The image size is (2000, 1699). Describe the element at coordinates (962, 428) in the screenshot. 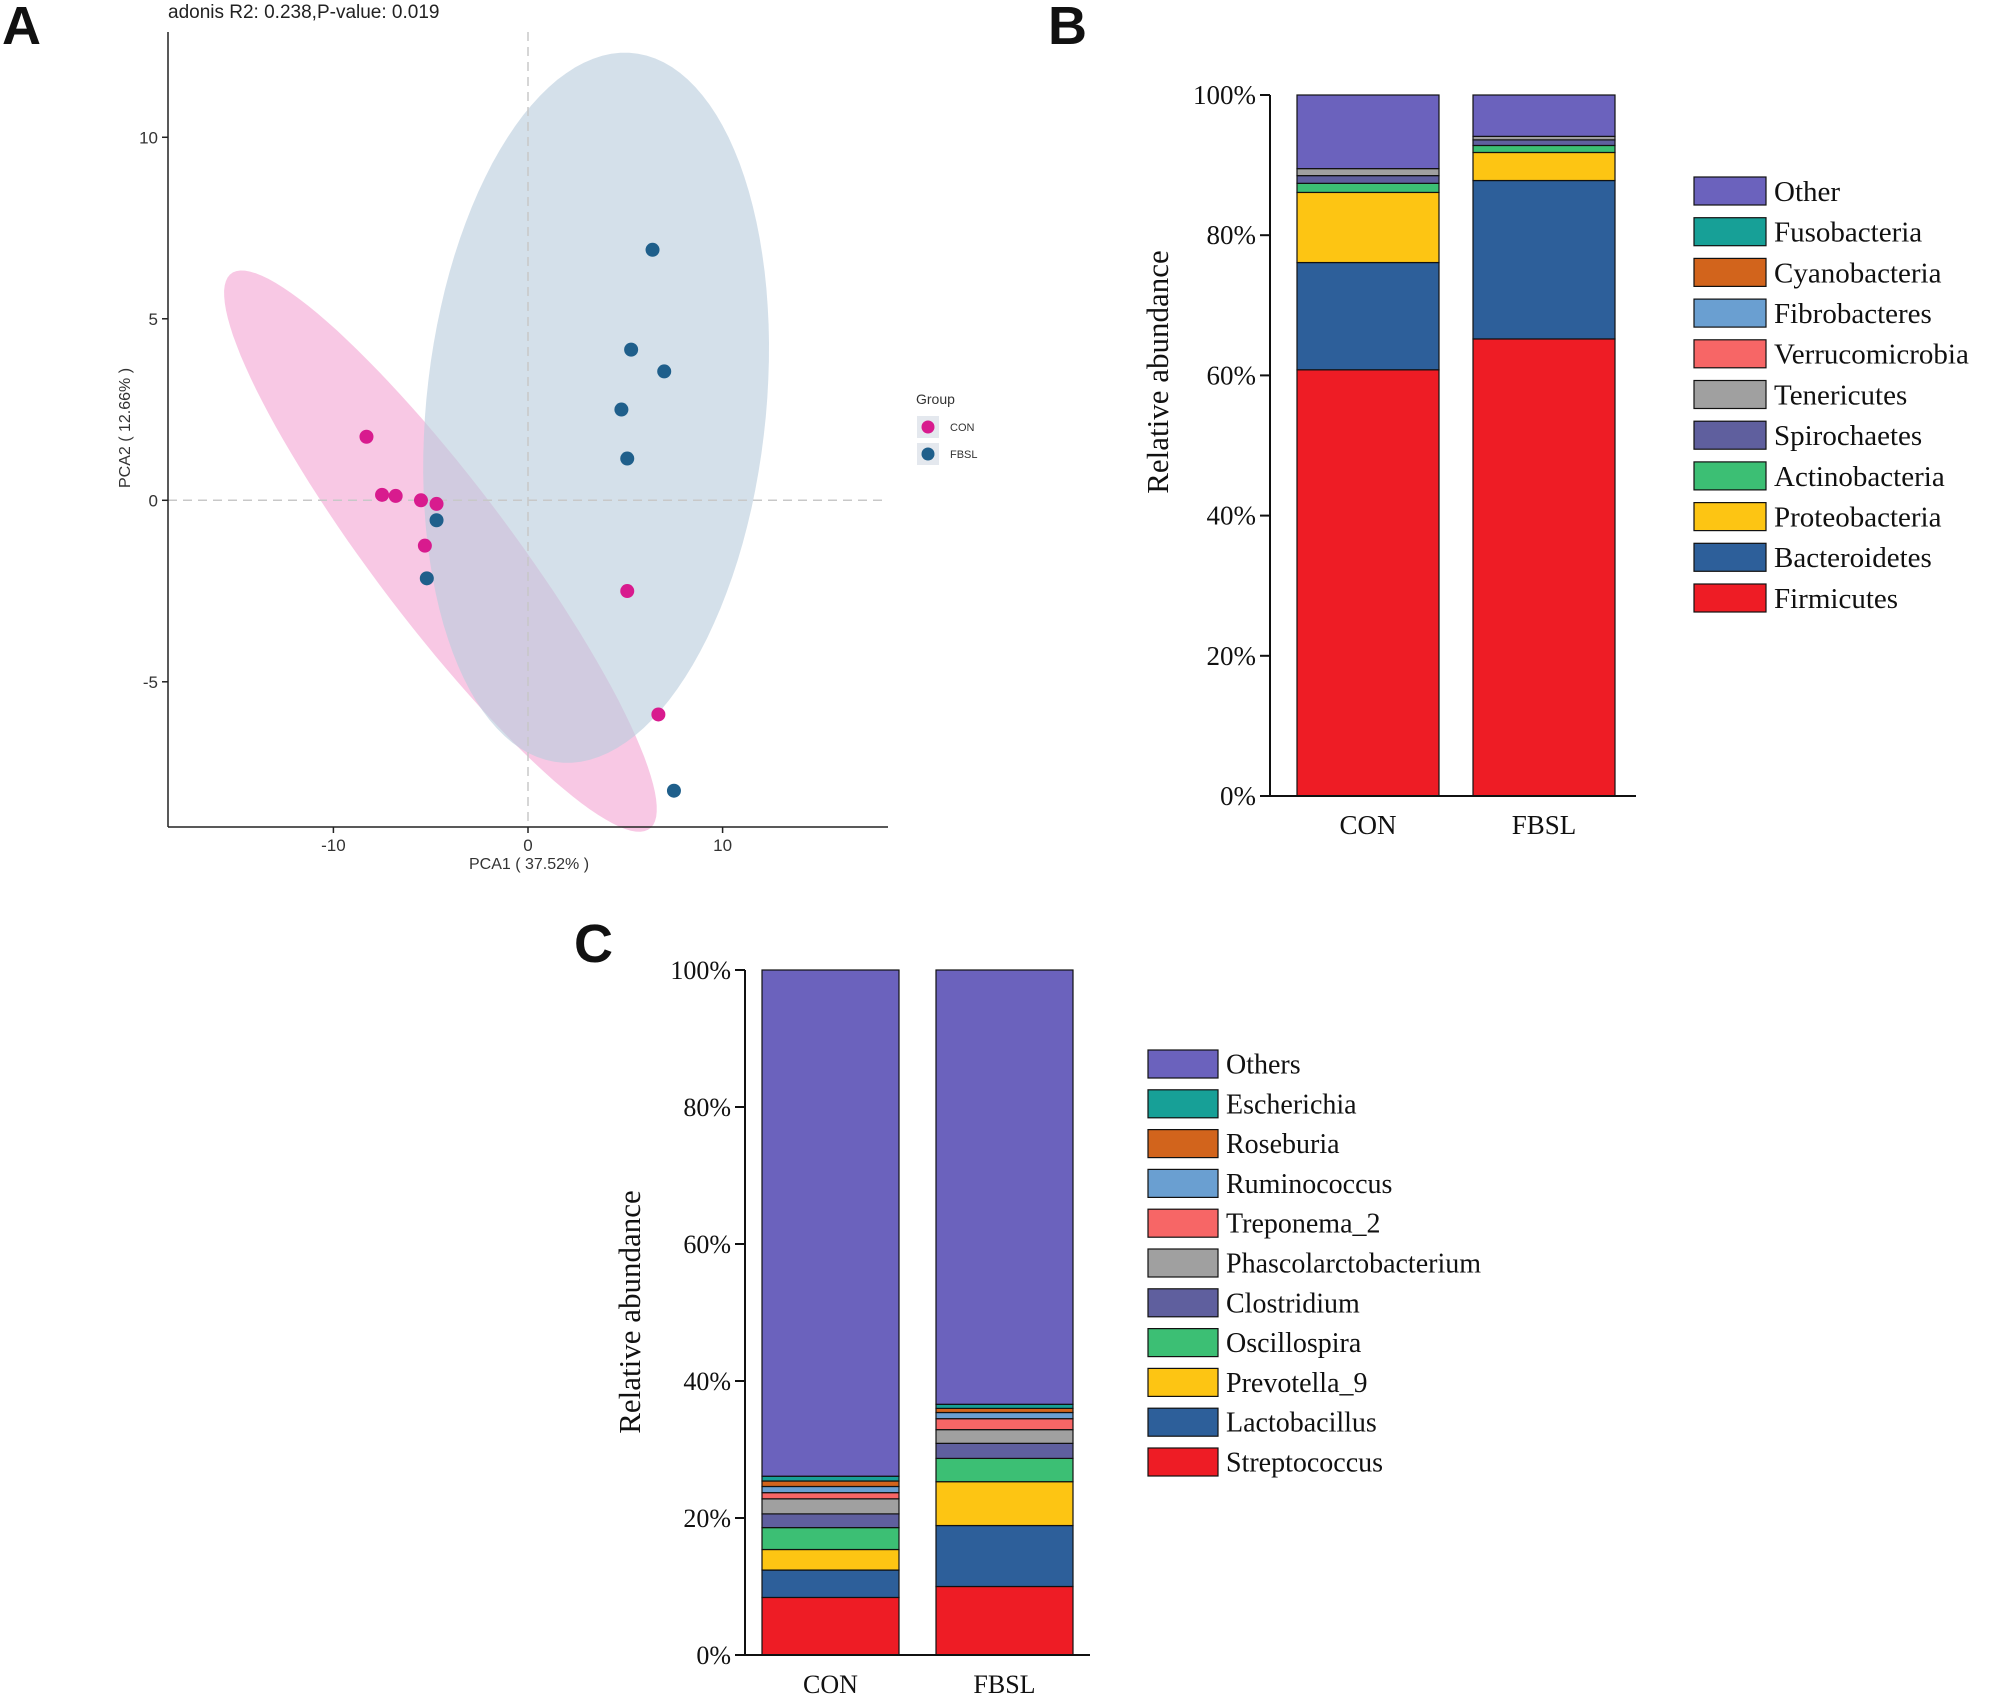

I see `legend-label-con: CON` at that location.